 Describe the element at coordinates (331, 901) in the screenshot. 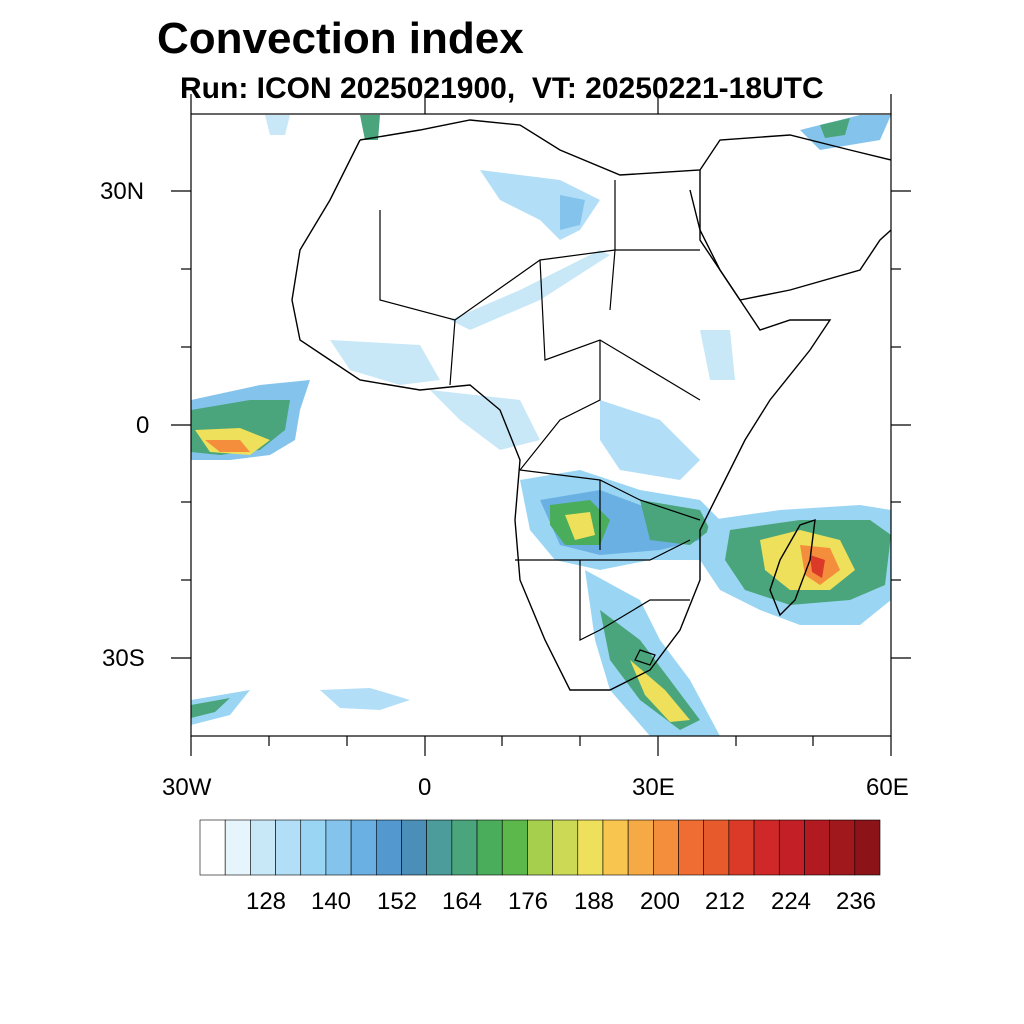

I see `colorbar-tick-label: 140` at that location.